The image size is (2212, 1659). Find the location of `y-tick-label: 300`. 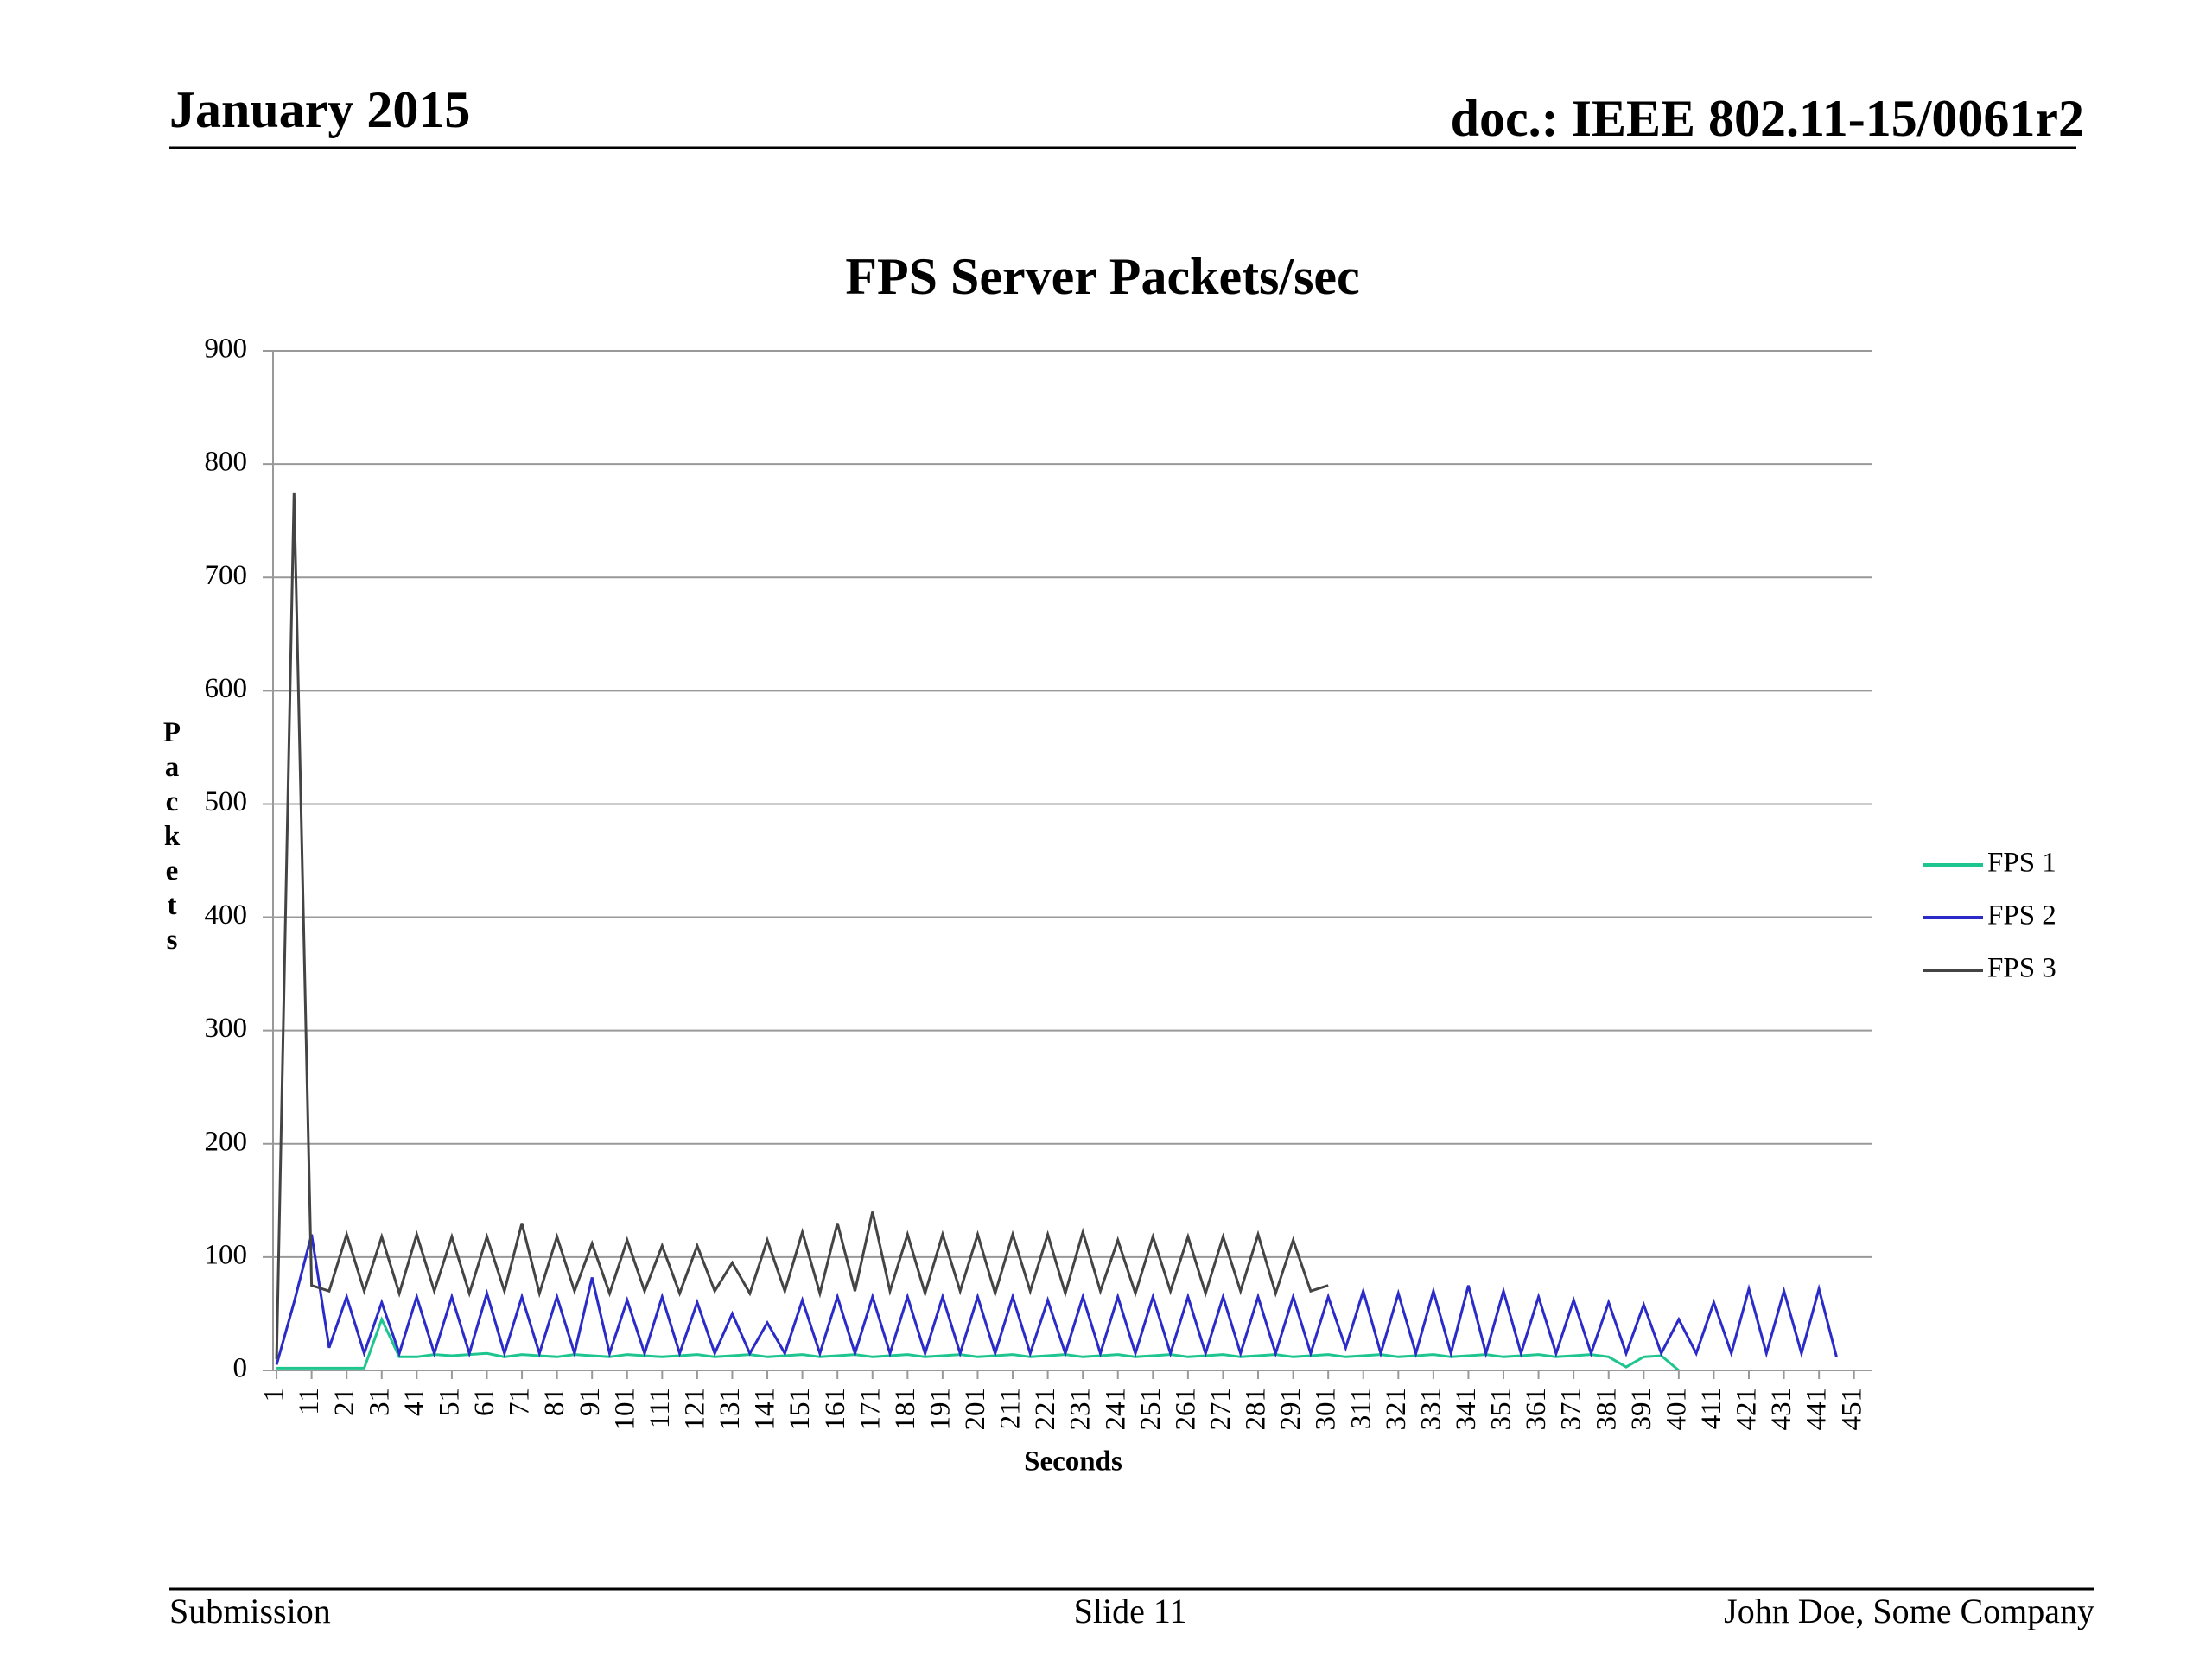

y-tick-label: 300 is located at coordinates (226, 1028).